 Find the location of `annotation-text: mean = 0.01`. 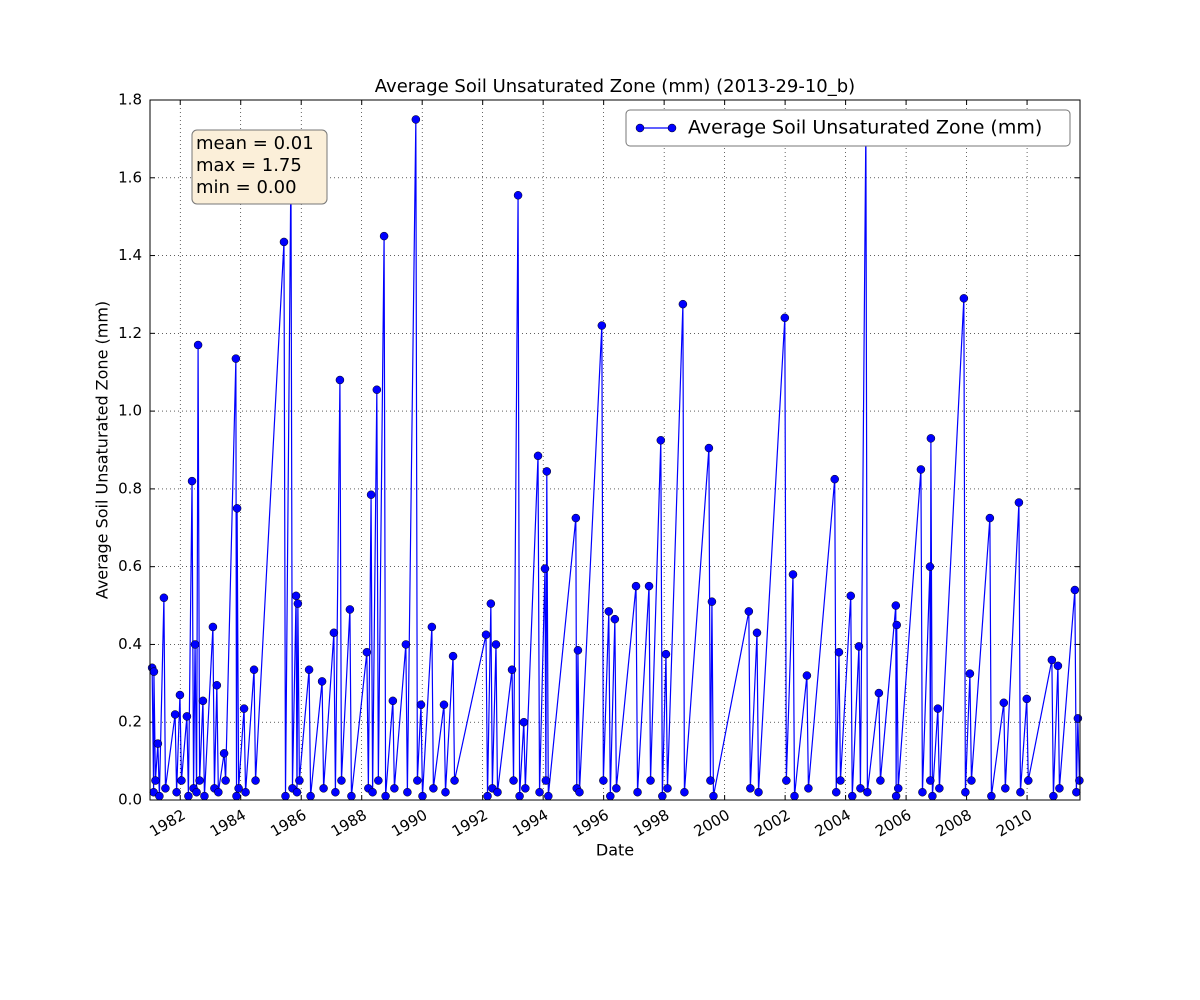

annotation-text: mean = 0.01 is located at coordinates (255, 143).